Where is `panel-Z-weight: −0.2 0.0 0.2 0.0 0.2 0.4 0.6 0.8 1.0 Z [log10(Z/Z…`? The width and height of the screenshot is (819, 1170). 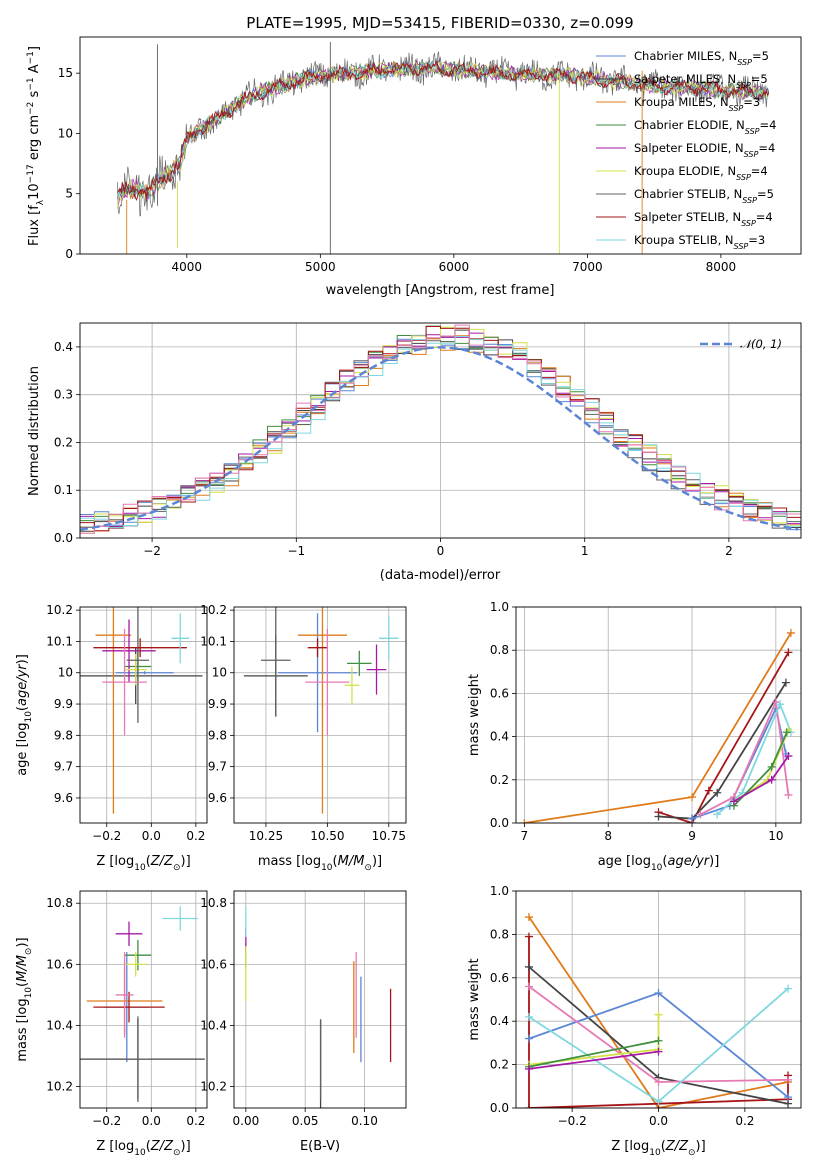
panel-Z-weight: −0.2 0.0 0.2 0.0 0.2 0.4 0.6 0.8 1.0 Z [log10(Z/Z… is located at coordinates (634, 1021).